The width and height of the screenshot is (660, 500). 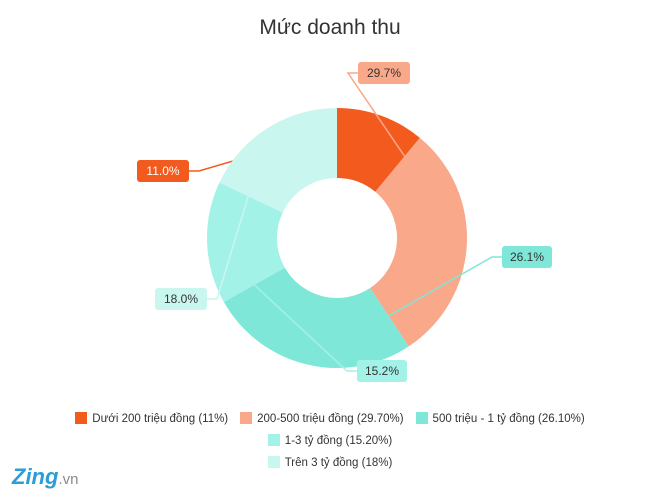 I want to click on legend-item-1: Dưới 200 triệu đồng (11%), so click(x=151, y=419).